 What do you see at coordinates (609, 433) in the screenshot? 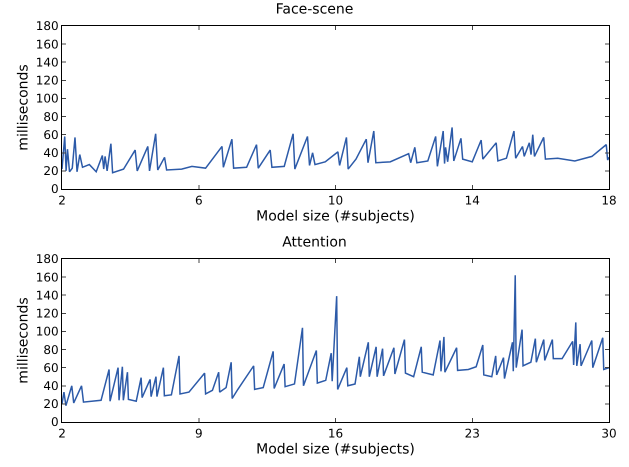
I see `x-tick-label: 30` at bounding box center [609, 433].